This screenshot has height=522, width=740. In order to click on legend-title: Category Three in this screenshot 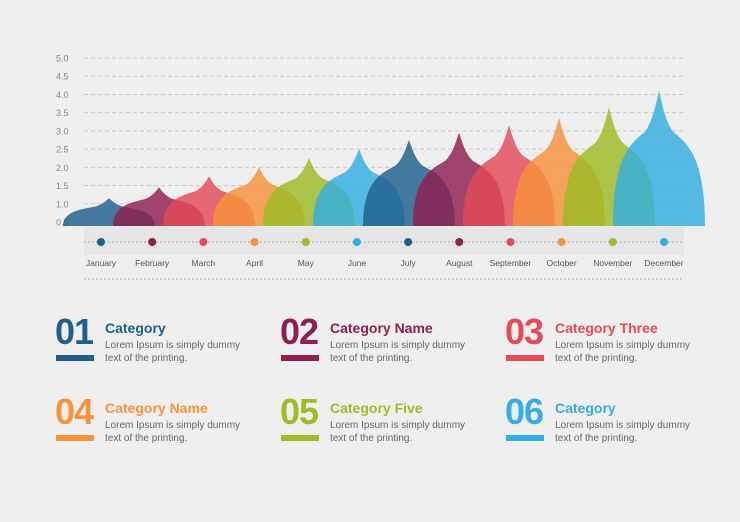, I will do `click(606, 328)`.